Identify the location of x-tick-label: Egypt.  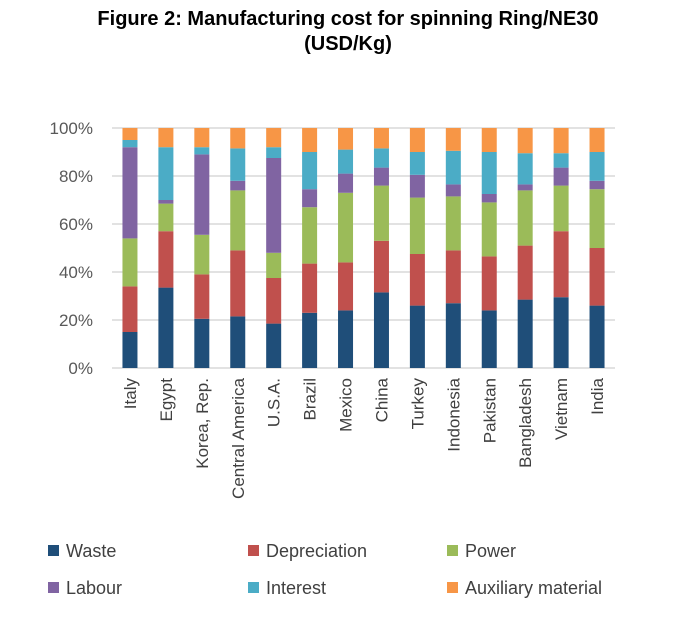
(166, 400).